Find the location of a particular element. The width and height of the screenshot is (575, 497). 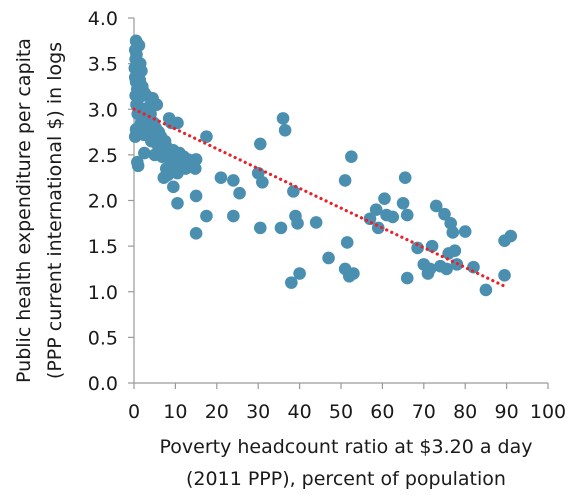

x-tick-label: 100 is located at coordinates (548, 412).